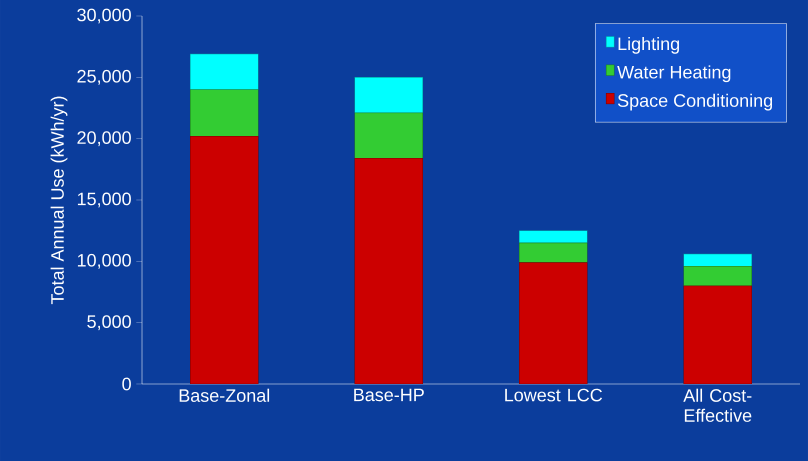 This screenshot has height=461, width=808. What do you see at coordinates (717, 405) in the screenshot?
I see `x-tick-label: All Cost-Effective` at bounding box center [717, 405].